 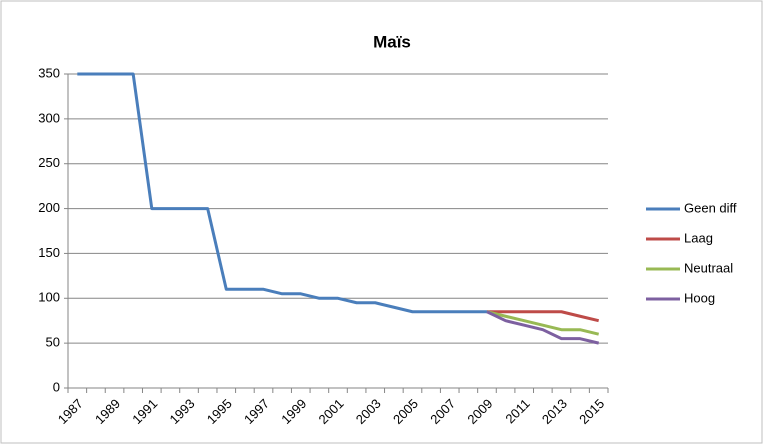 I want to click on legend-label: Hoog, so click(x=699, y=297).